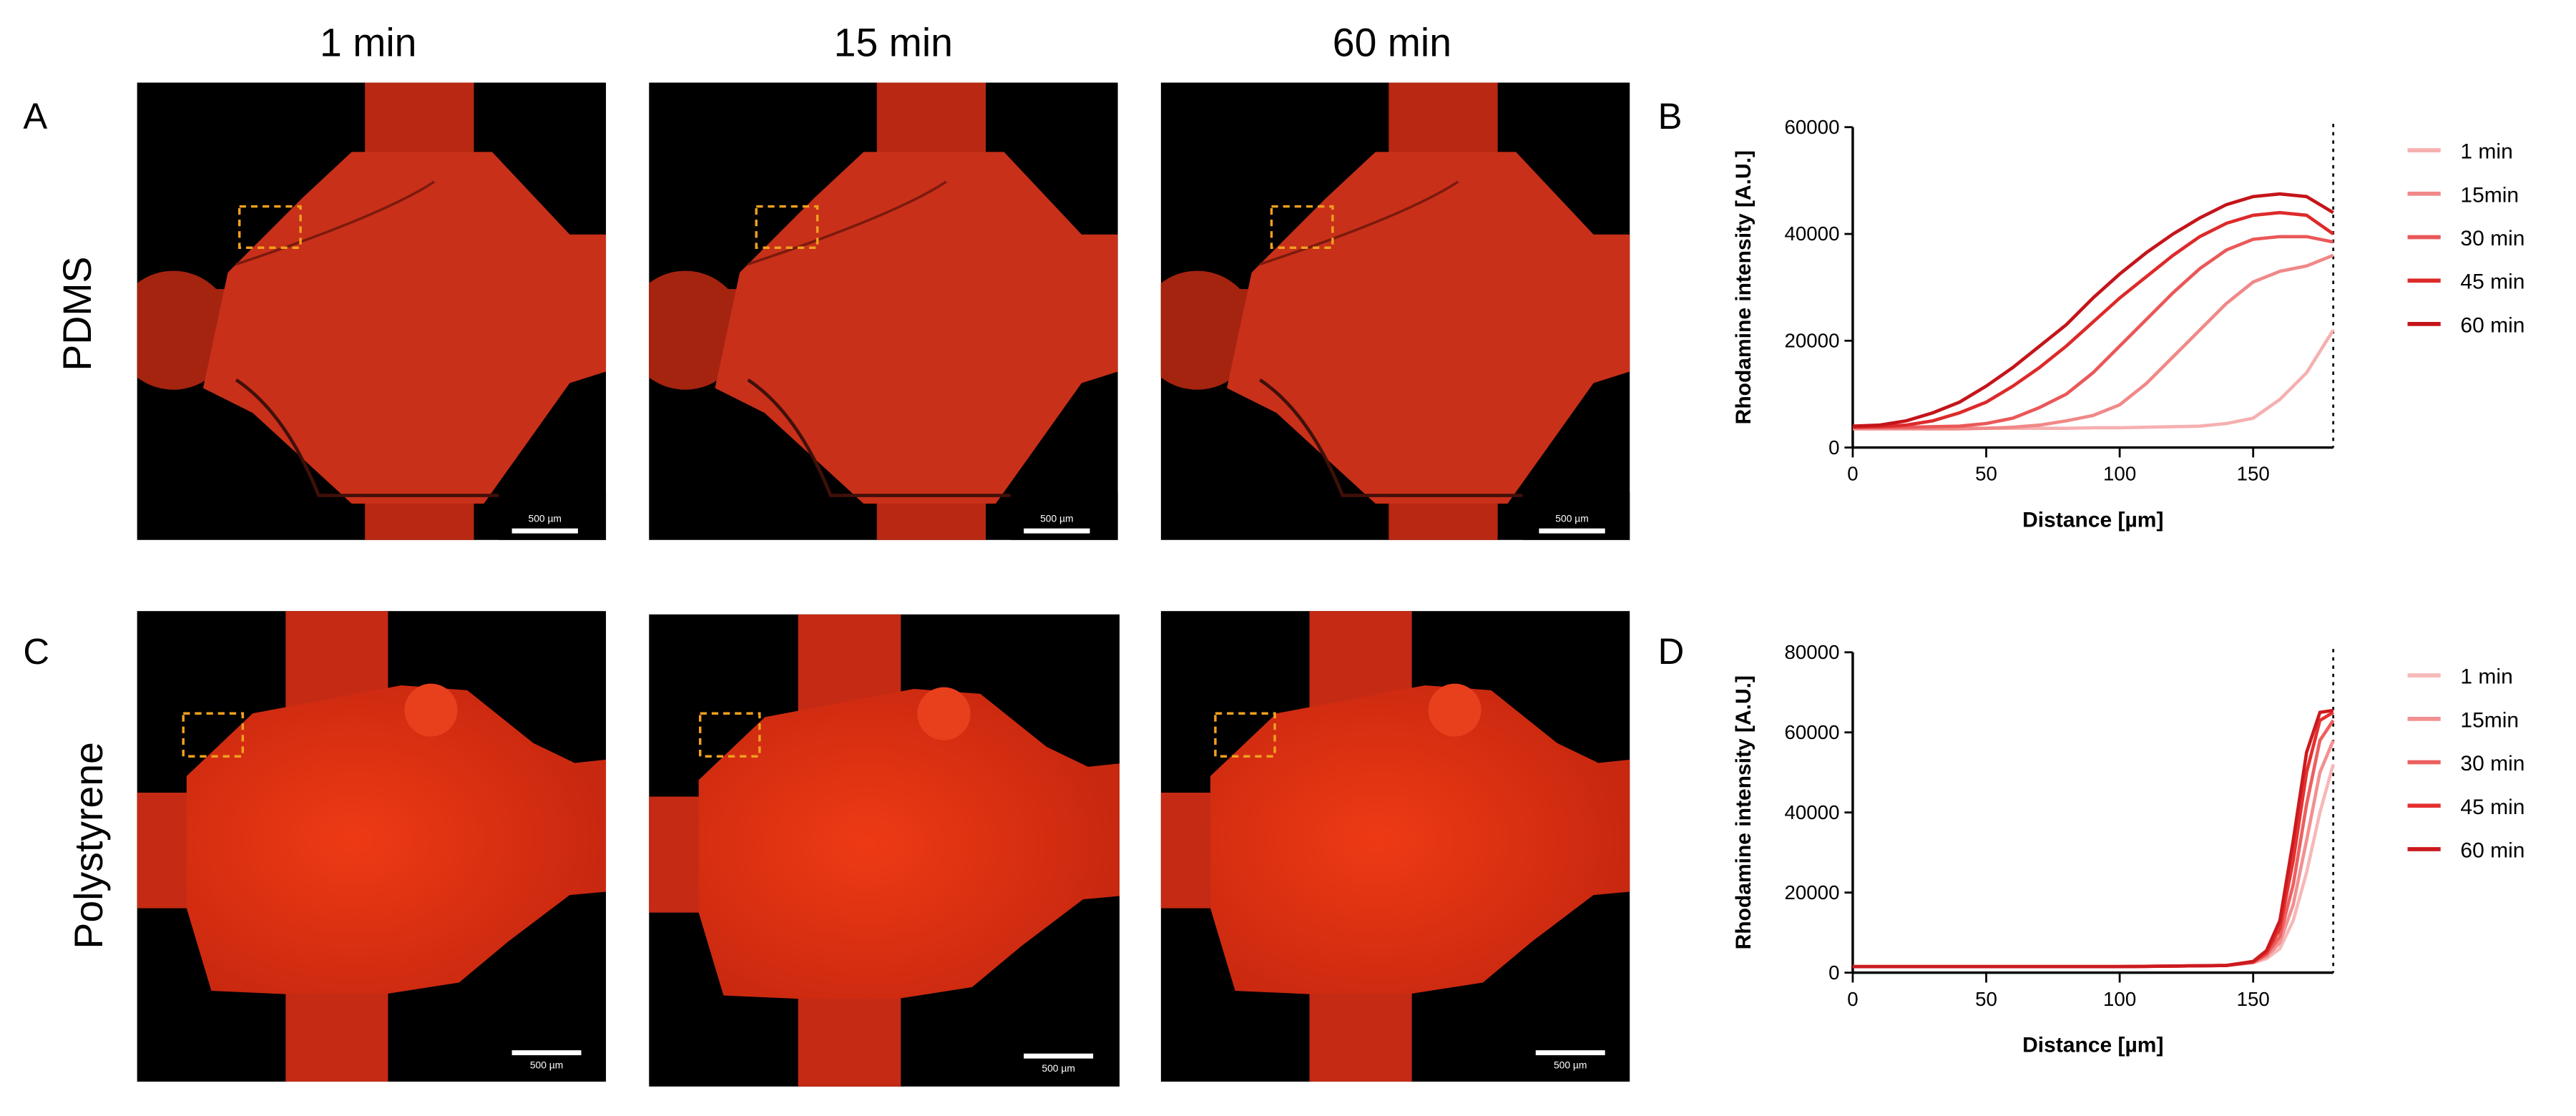 The width and height of the screenshot is (2576, 1116). What do you see at coordinates (1671, 651) in the screenshot?
I see `panel-label: D` at bounding box center [1671, 651].